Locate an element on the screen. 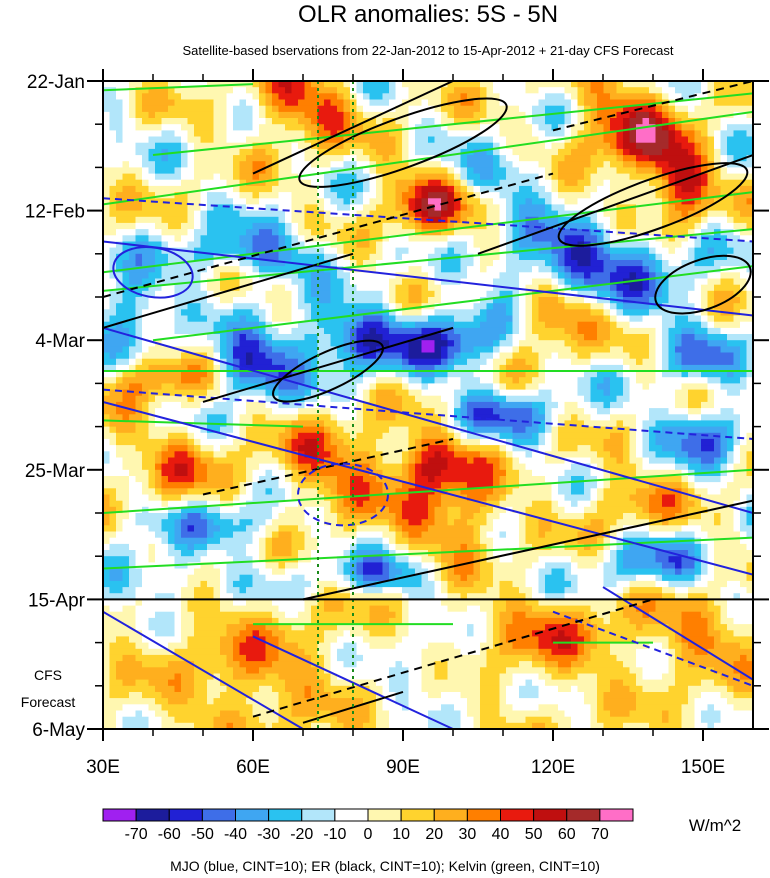 This screenshot has height=878, width=770. forecast-label-line2: Forecast is located at coordinates (48, 702).